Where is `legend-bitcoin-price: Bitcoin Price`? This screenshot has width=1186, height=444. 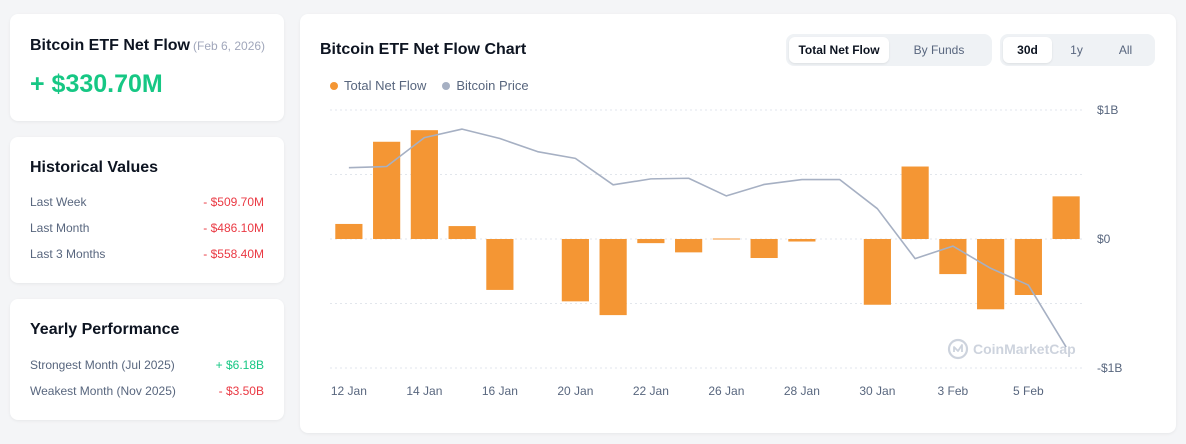
legend-bitcoin-price: Bitcoin Price is located at coordinates (485, 85).